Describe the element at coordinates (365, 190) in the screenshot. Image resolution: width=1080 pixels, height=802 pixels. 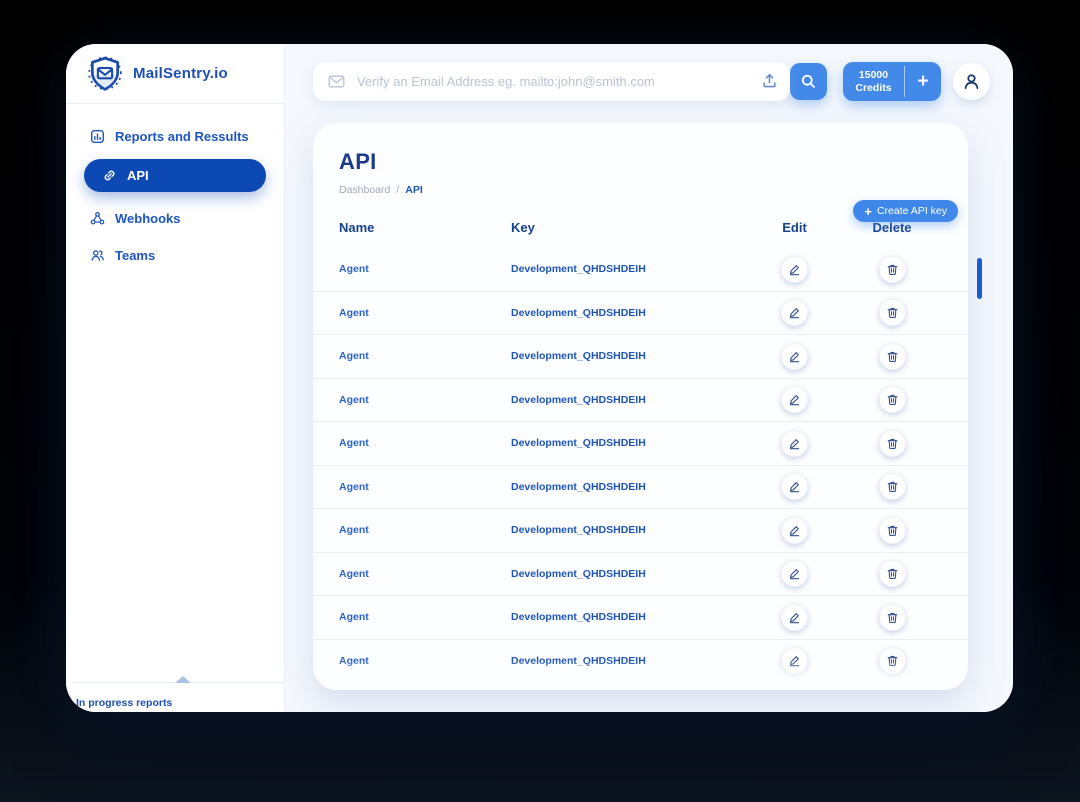
I see `breadcrumb-dashboard: Dashboard` at that location.